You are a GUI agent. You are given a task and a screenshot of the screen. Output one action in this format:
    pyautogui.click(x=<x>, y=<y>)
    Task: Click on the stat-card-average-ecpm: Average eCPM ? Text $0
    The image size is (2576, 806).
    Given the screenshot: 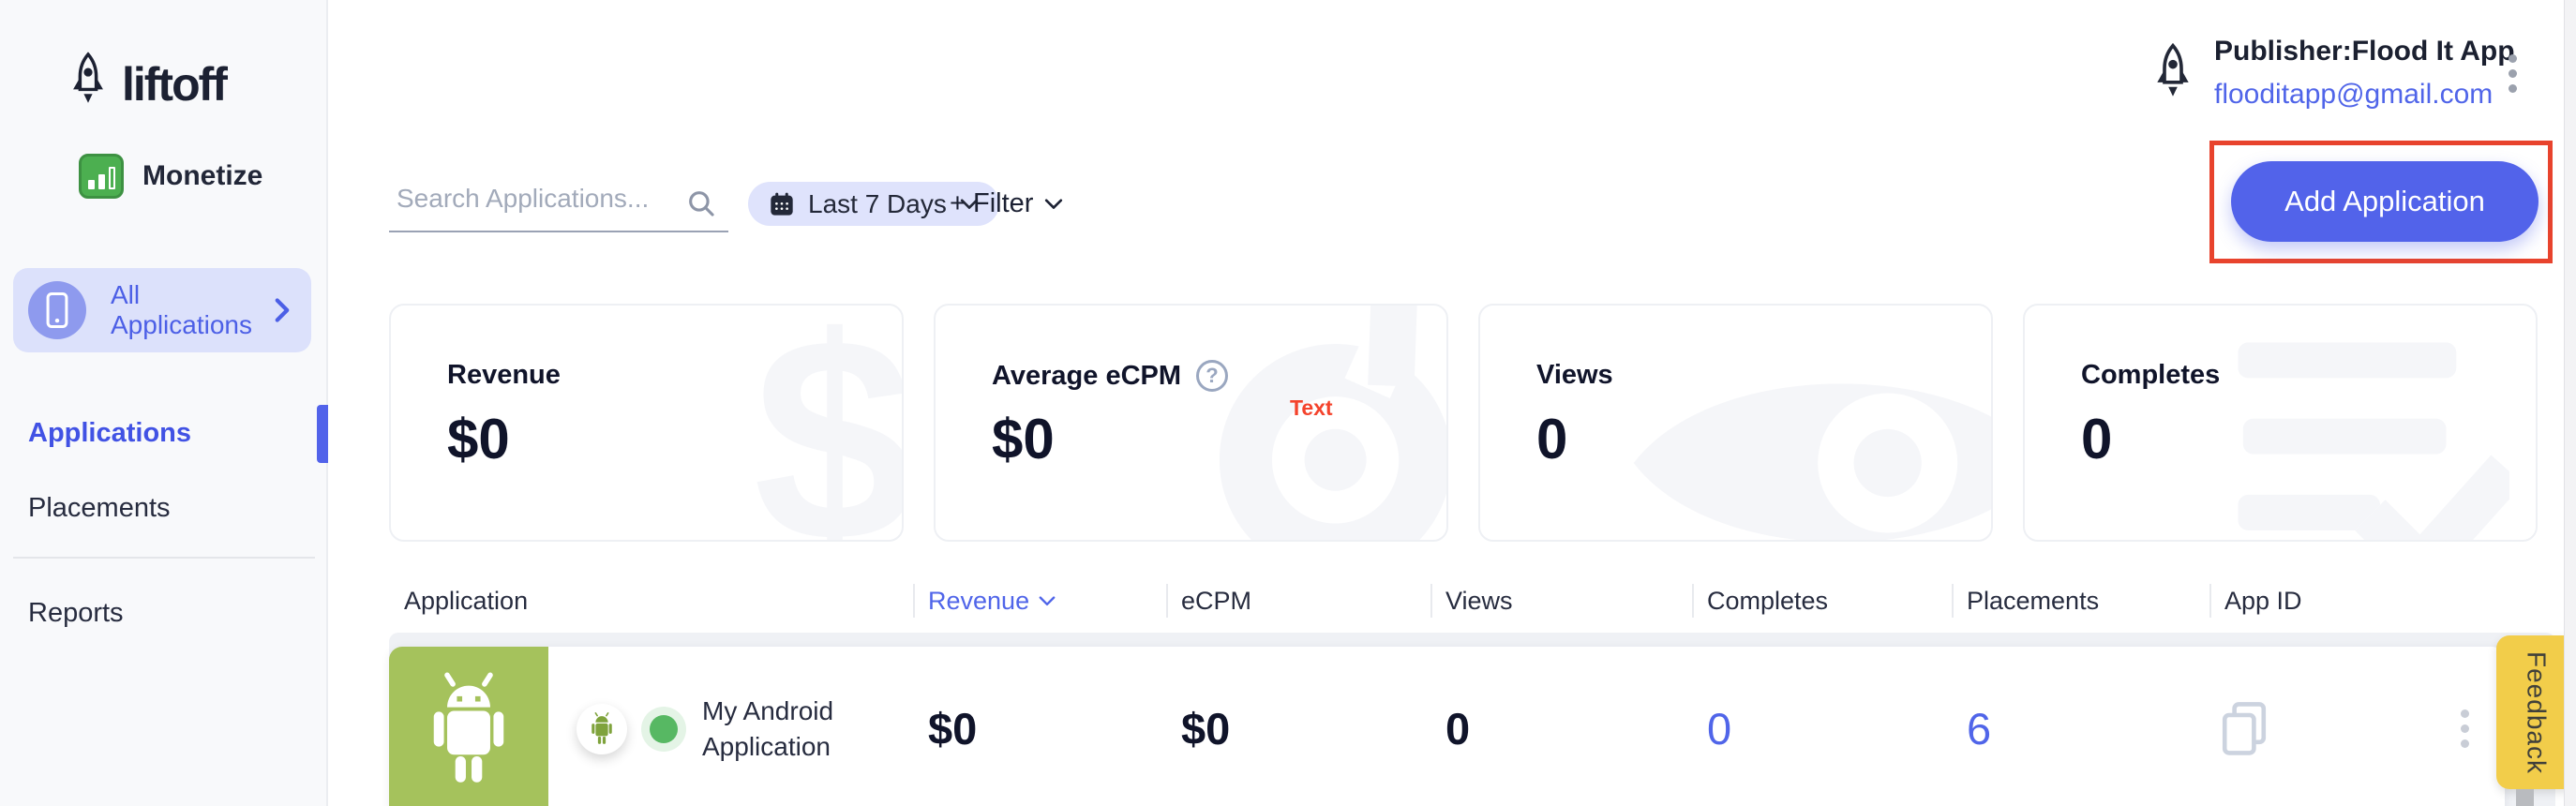 What is the action you would take?
    pyautogui.click(x=1191, y=423)
    